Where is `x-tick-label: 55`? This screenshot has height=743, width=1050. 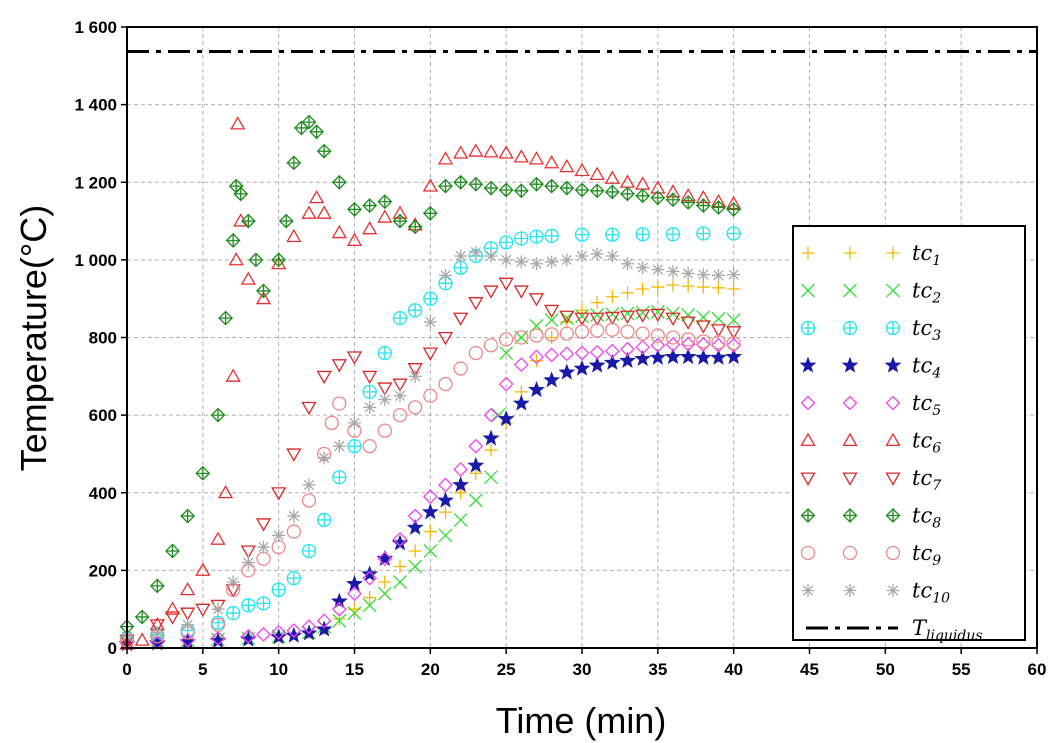
x-tick-label: 55 is located at coordinates (961, 669).